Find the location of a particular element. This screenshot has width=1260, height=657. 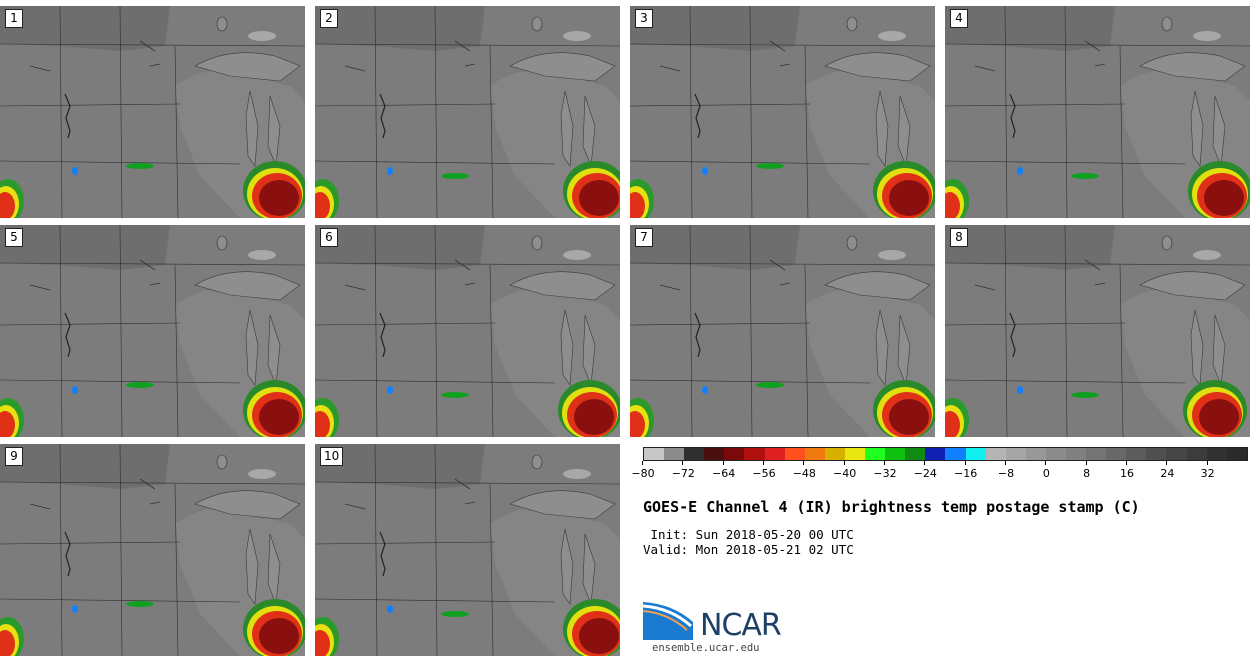

panel-label: 3 is located at coordinates (644, 18).